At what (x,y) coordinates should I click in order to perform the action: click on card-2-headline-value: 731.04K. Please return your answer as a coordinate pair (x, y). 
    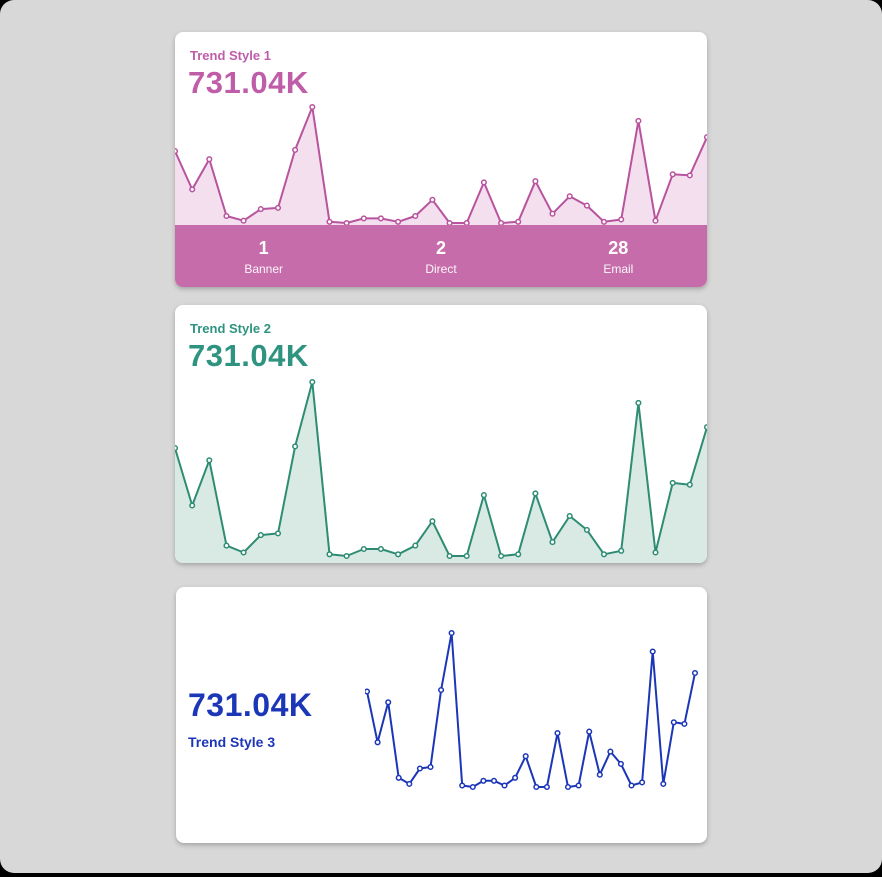
    Looking at the image, I should click on (248, 355).